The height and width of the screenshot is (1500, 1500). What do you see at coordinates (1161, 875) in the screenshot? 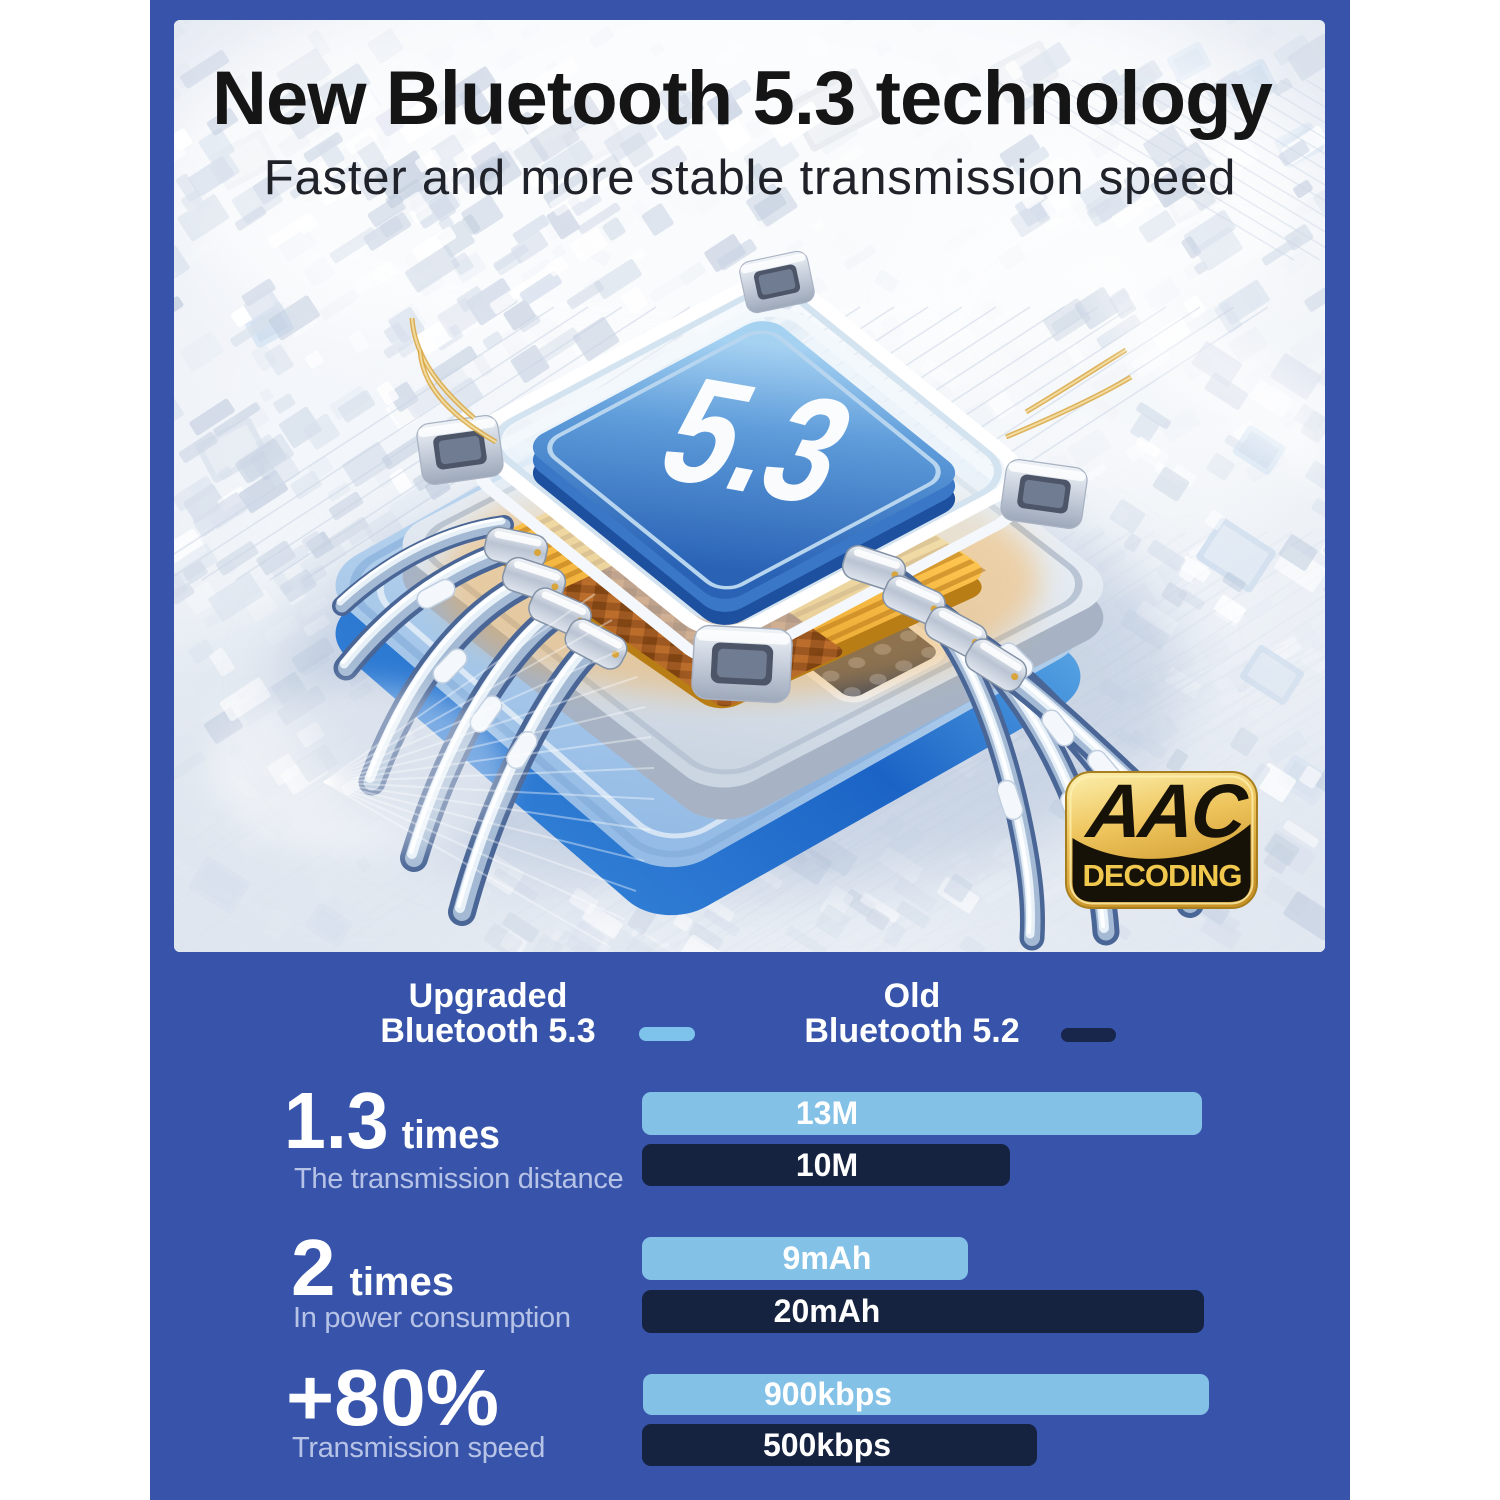
I see `svg-text: DECODING` at bounding box center [1161, 875].